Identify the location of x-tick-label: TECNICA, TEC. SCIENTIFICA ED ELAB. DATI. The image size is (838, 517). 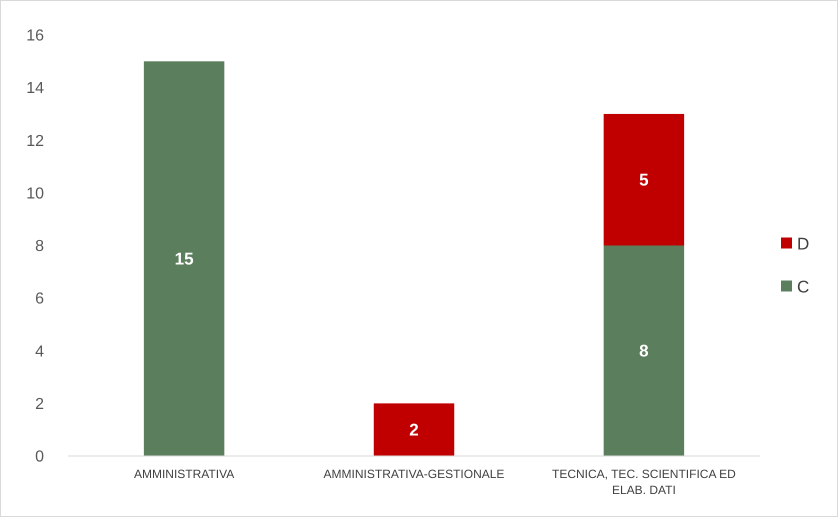
(644, 482).